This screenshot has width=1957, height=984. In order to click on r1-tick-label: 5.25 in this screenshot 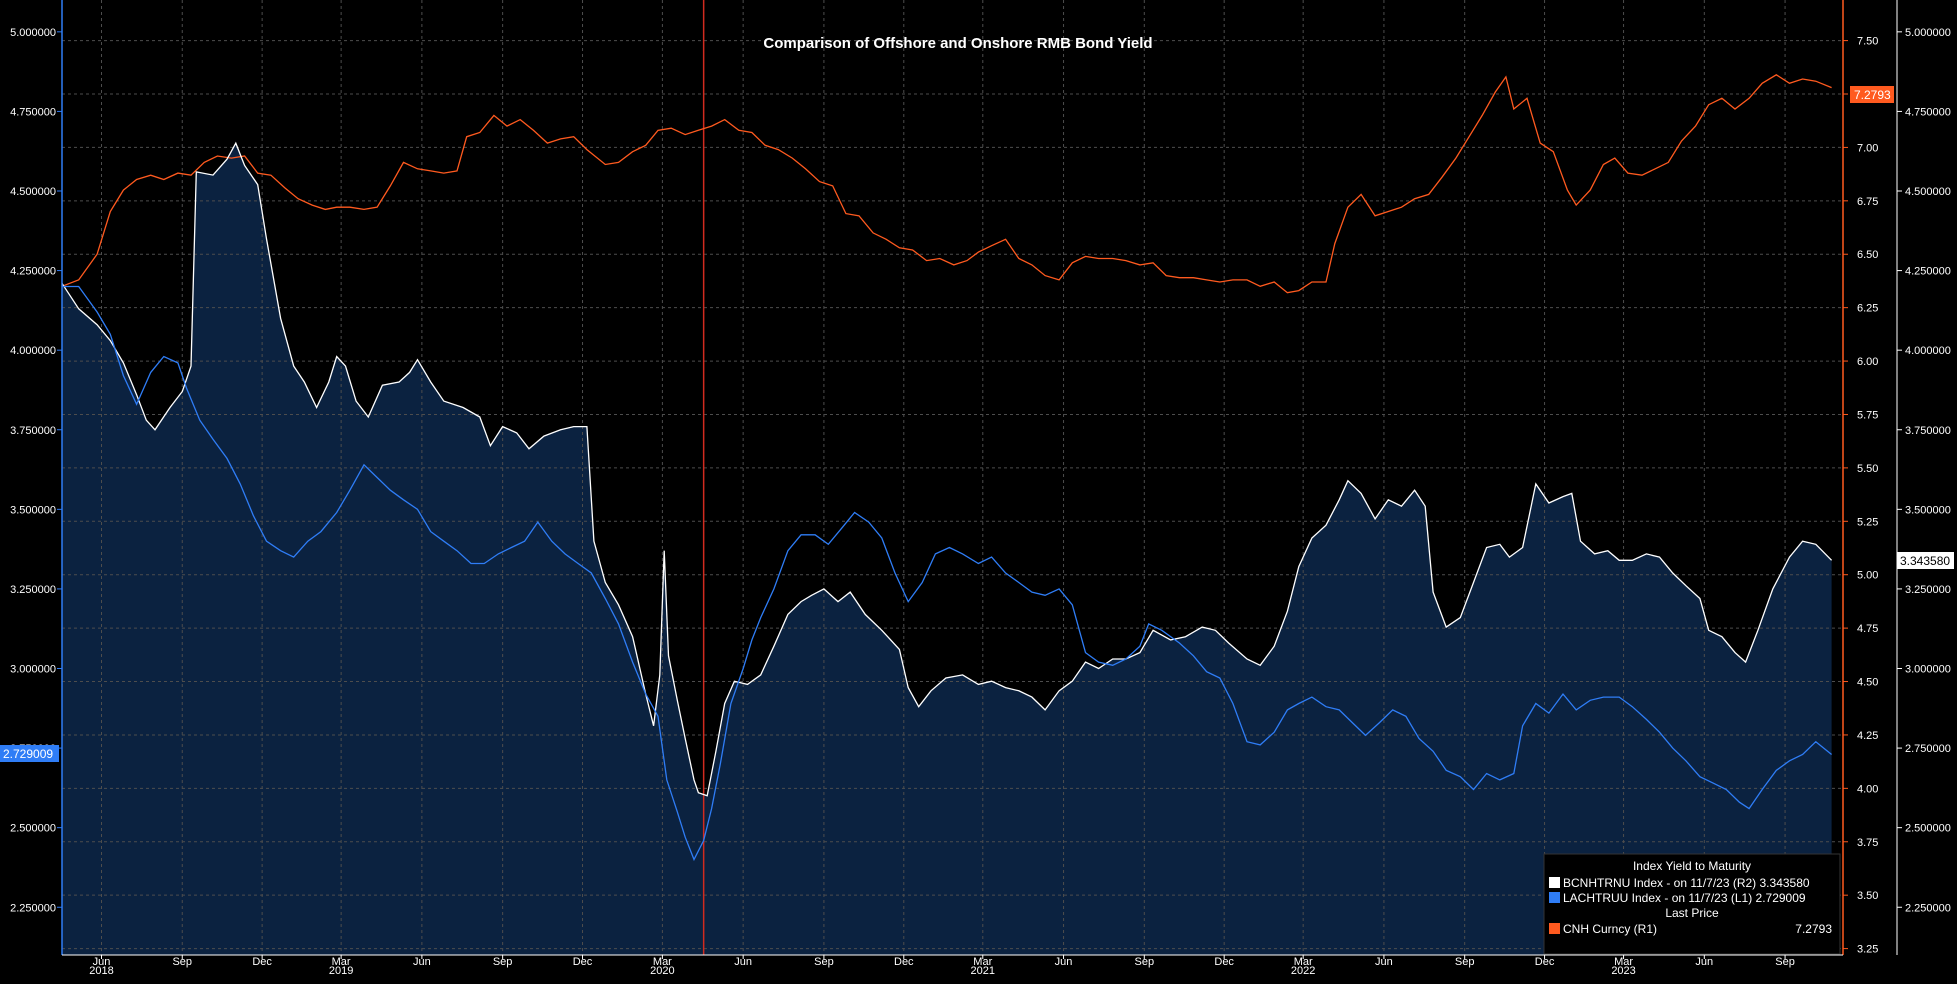, I will do `click(1867, 522)`.